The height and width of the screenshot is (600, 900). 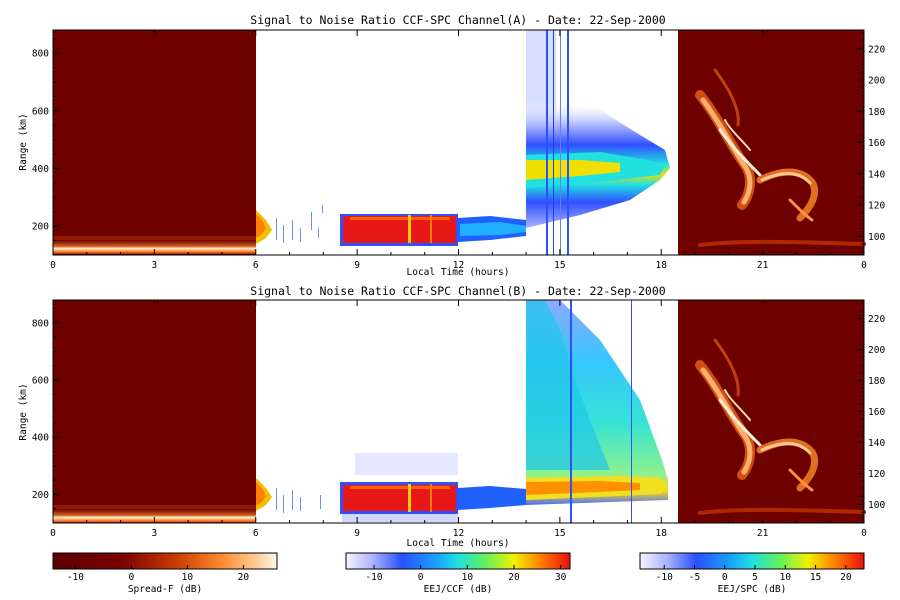 I want to click on colorbar-spreadf-label: Spread-F (dB), so click(x=165, y=589).